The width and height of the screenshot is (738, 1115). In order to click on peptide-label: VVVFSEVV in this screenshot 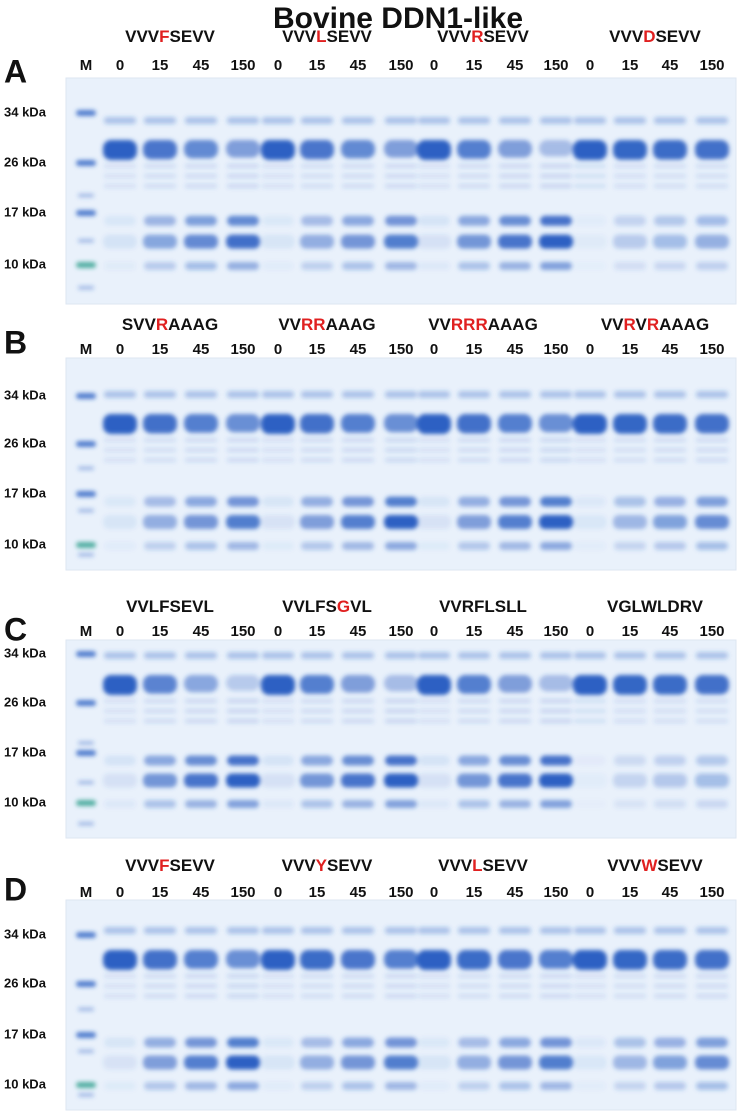, I will do `click(170, 865)`.